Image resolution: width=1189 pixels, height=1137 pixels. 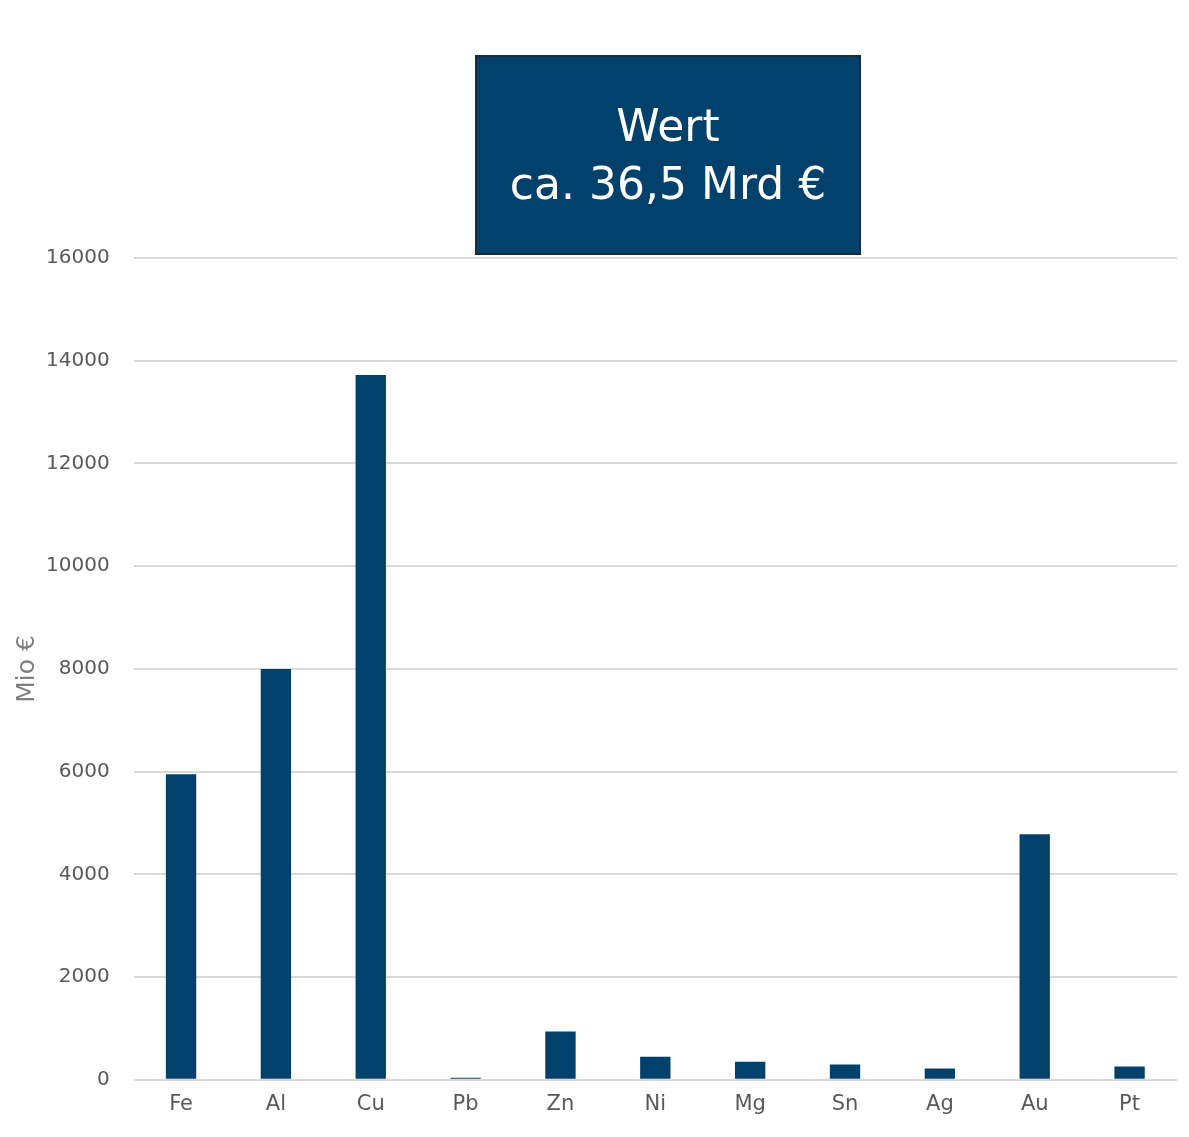 What do you see at coordinates (275, 1102) in the screenshot?
I see `x-tick-label: Al` at bounding box center [275, 1102].